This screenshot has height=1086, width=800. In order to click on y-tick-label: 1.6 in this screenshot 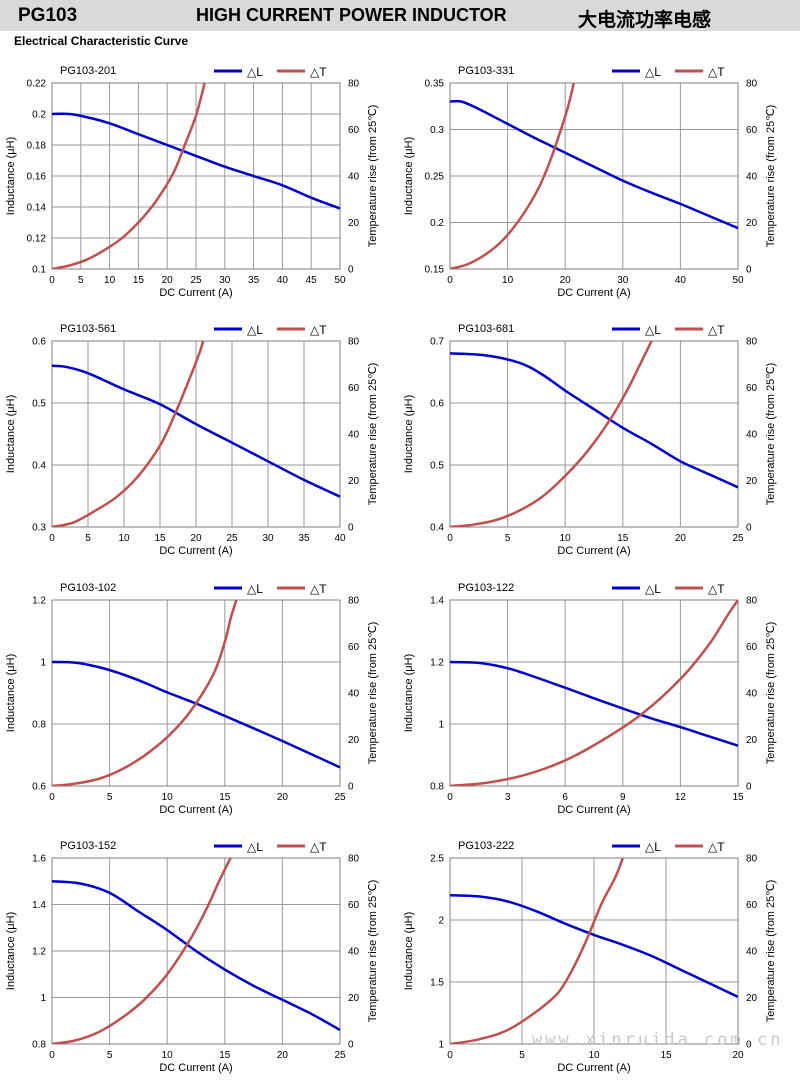, I will do `click(39, 859)`.